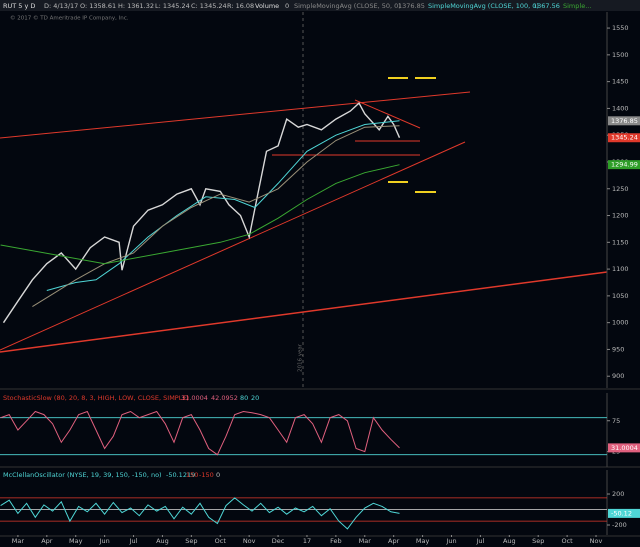 The image size is (640, 547). I want to click on indicator-level: 80, so click(244, 398).